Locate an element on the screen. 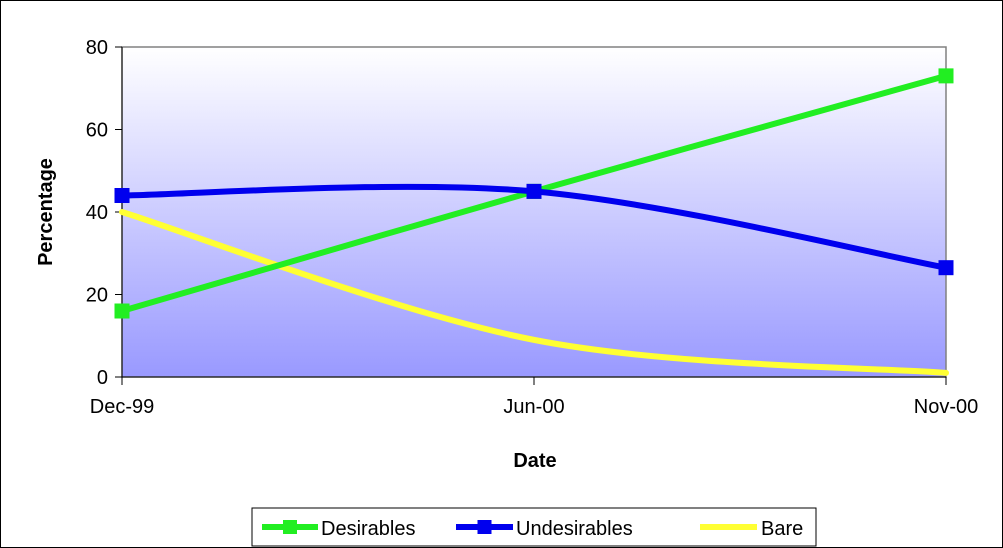 Image resolution: width=1003 pixels, height=548 pixels. y-tick-label: 20 is located at coordinates (97, 296).